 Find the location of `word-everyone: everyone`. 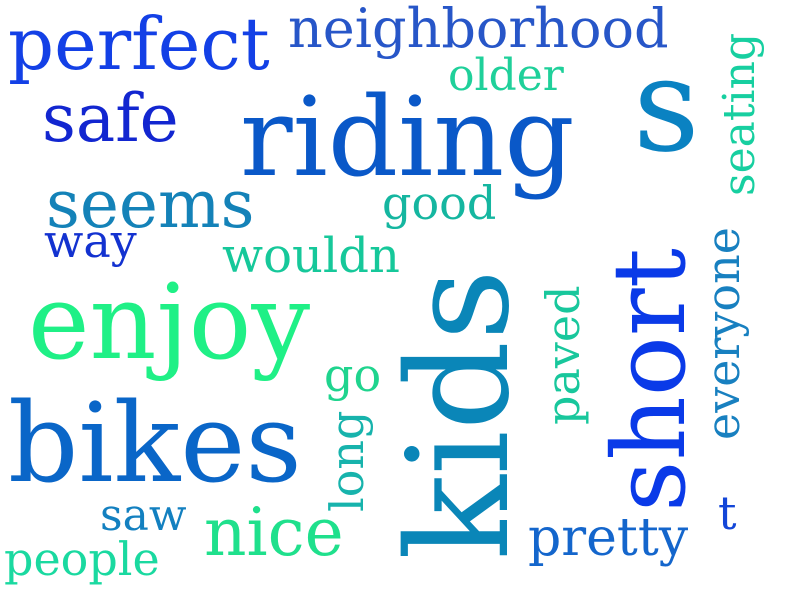

word-everyone: everyone is located at coordinates (723, 333).